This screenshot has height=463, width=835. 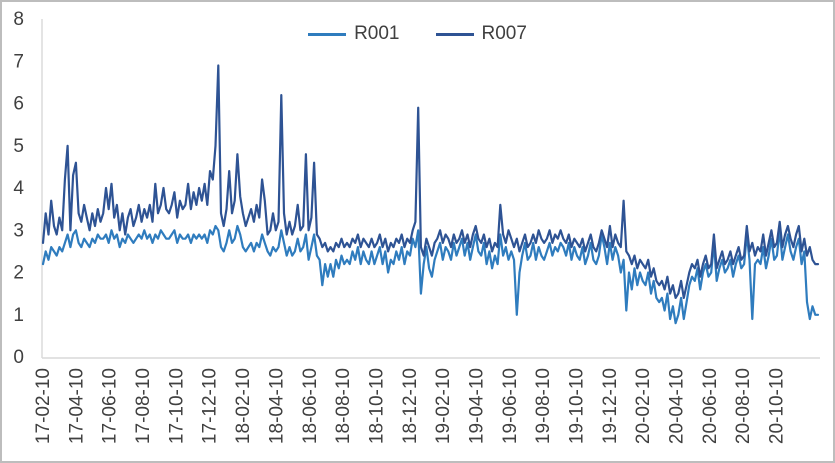 I want to click on x-axis-tick-label: 18-02-10, so click(x=243, y=406).